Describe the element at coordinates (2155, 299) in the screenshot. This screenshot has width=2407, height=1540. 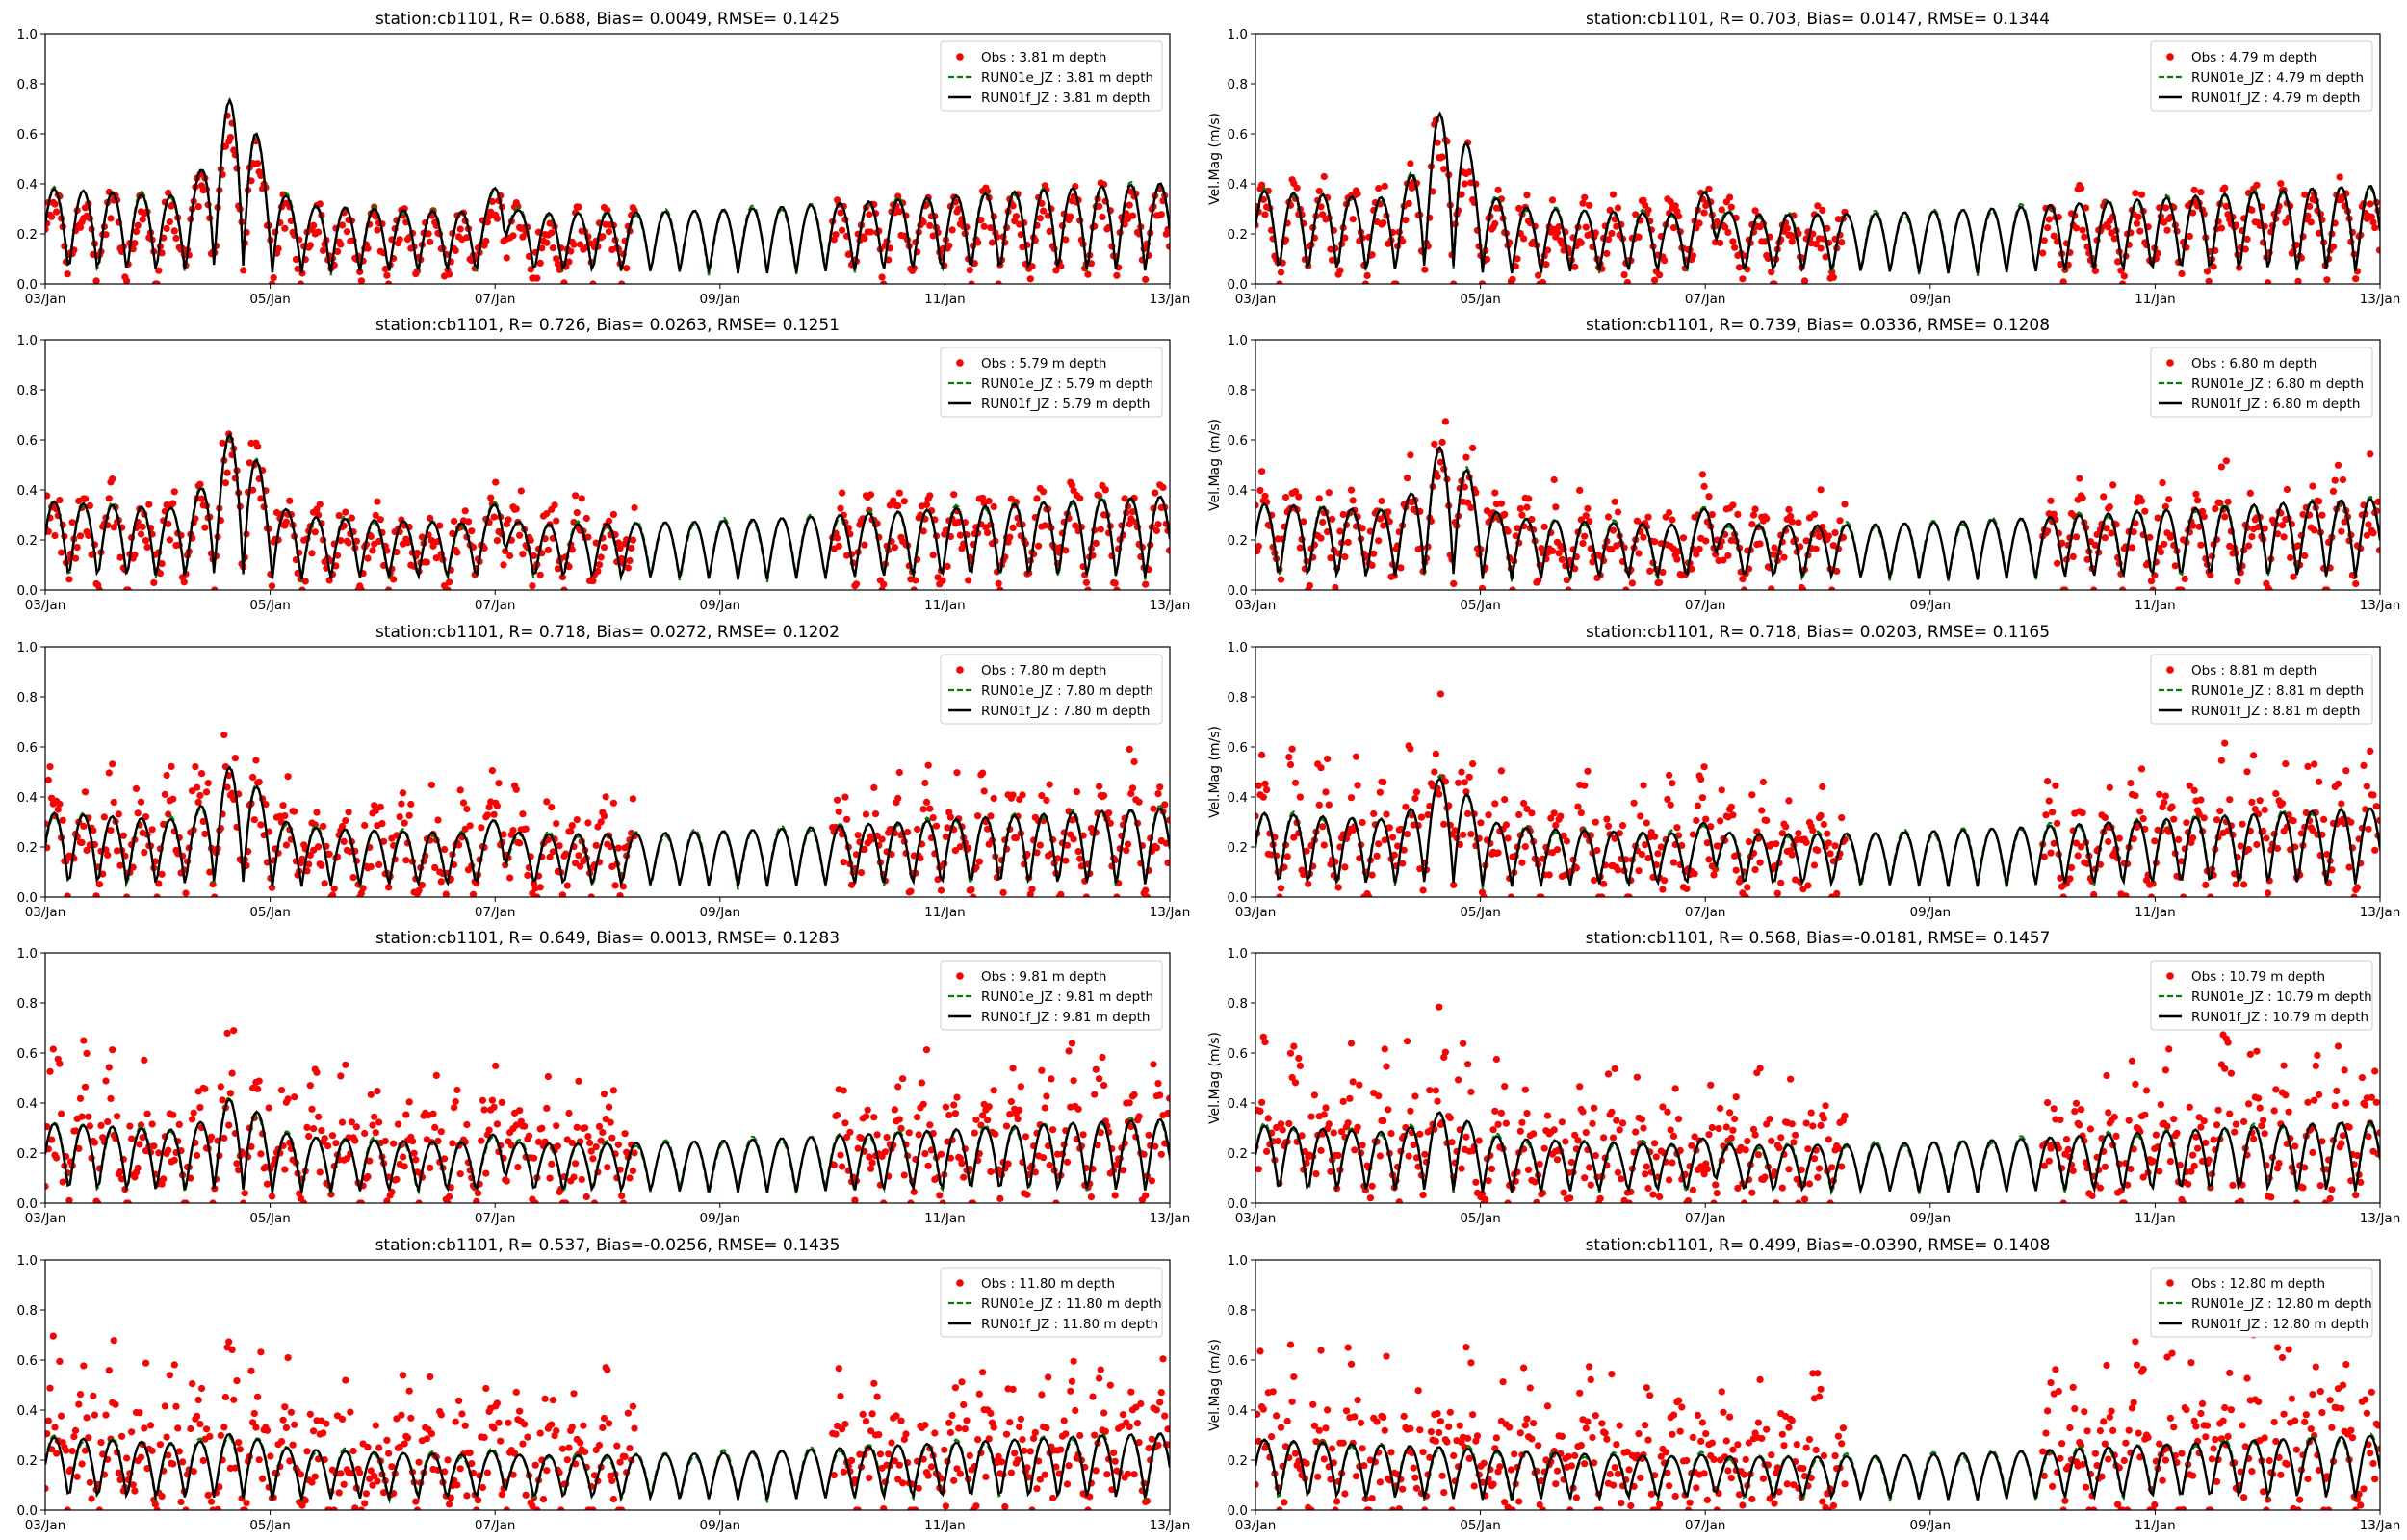
I see `x-tick-label: 11/Jan` at that location.